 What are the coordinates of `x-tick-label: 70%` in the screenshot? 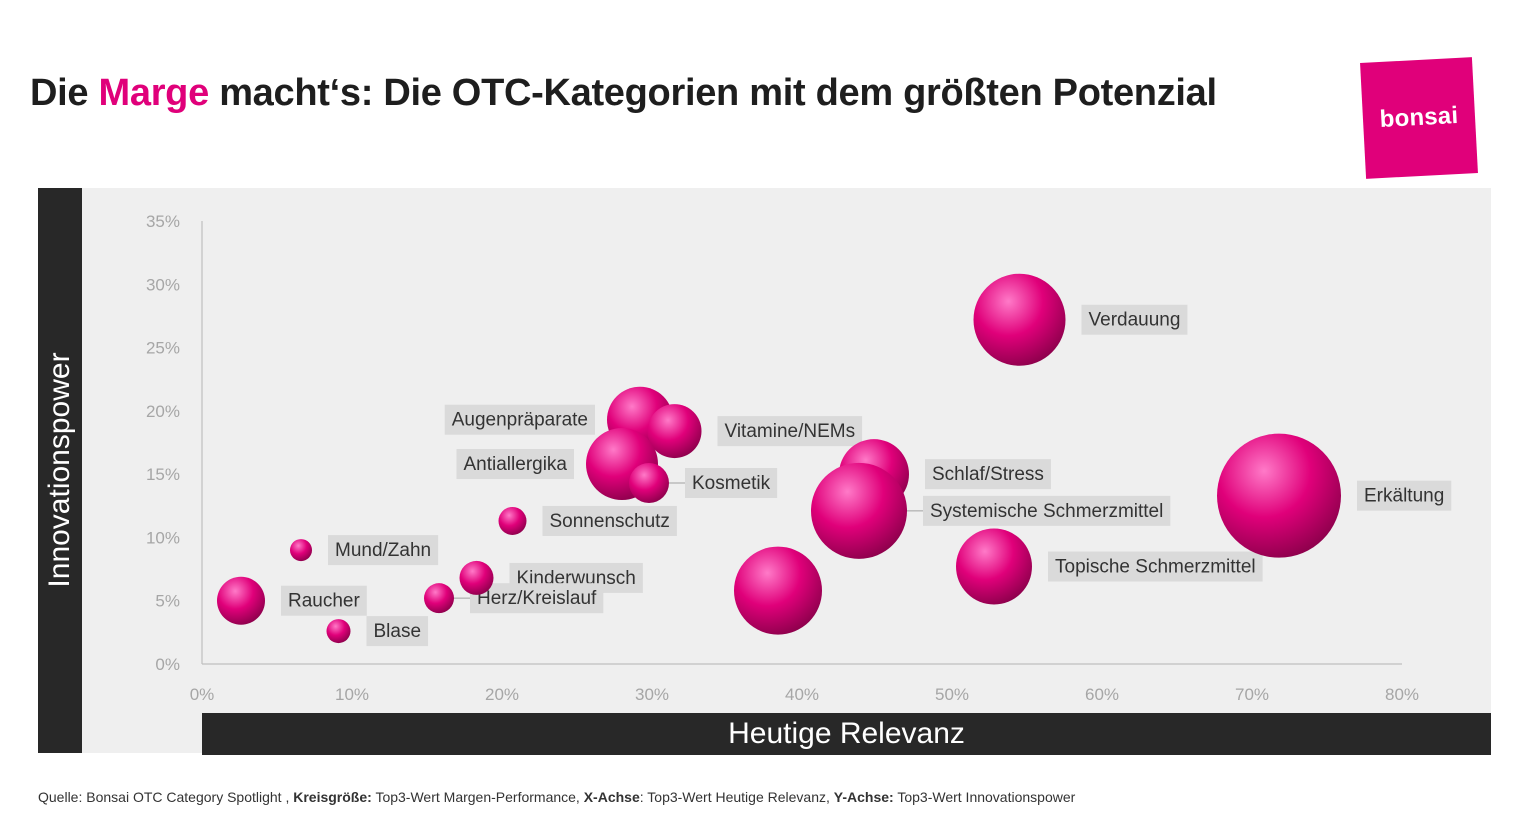 It's located at (1252, 694).